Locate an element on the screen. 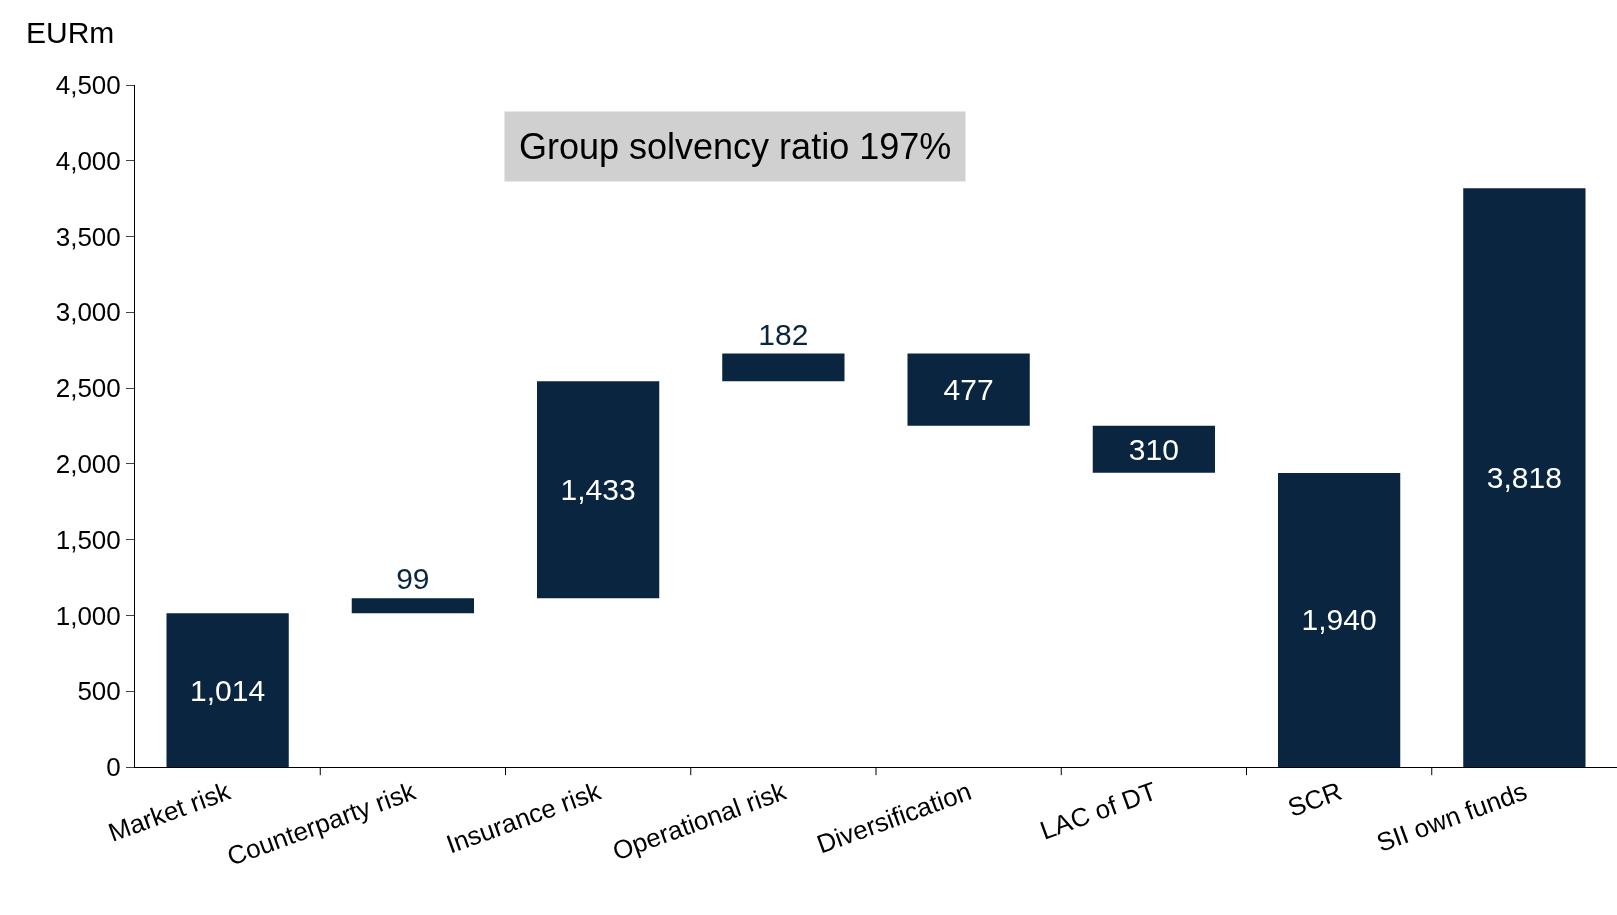  y-axis-title: EURm is located at coordinates (70, 32).